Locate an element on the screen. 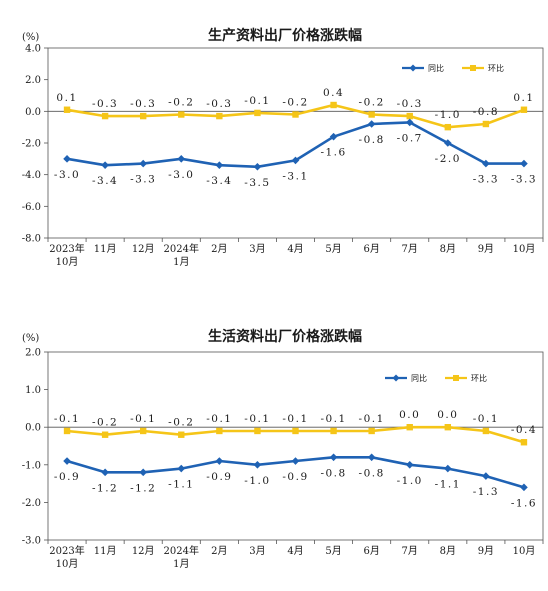 The image size is (548, 591). data-label-yoy: -1.1 is located at coordinates (448, 485).